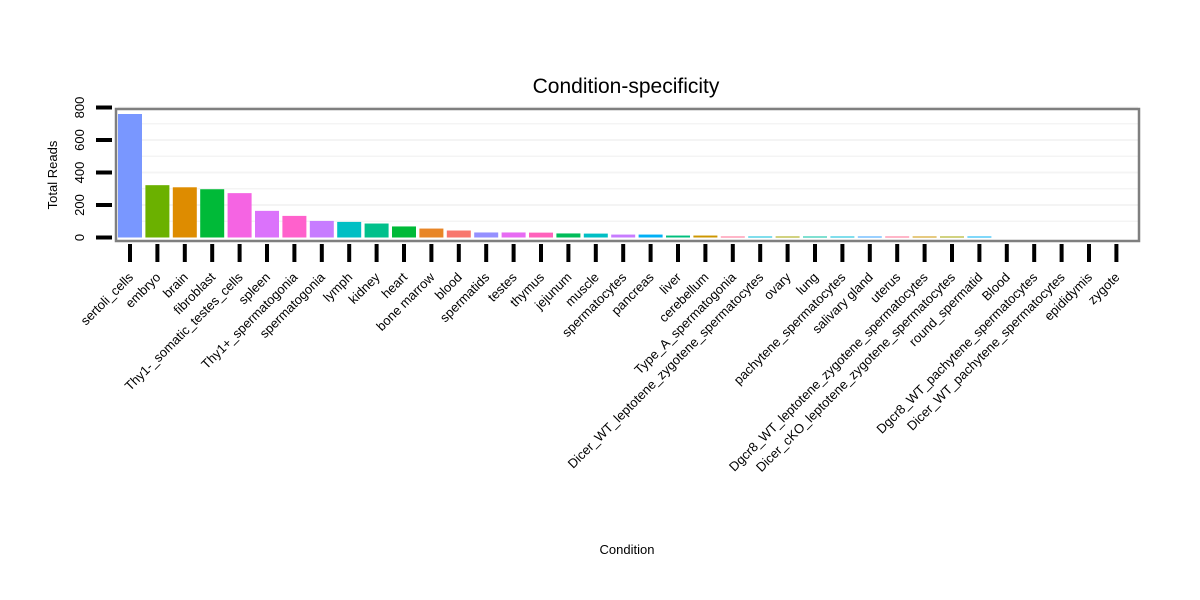 This screenshot has width=1200, height=600. I want to click on bar-thymus, so click(541, 235).